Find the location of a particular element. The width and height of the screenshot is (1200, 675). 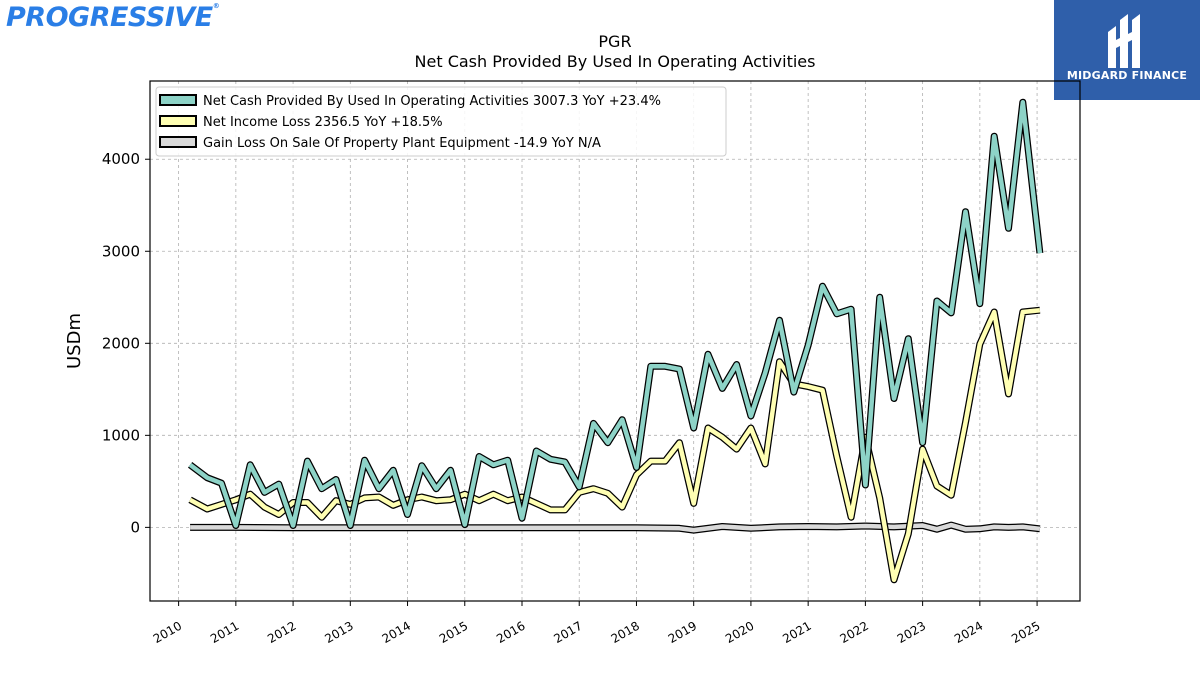

y-tick-label: 2000 is located at coordinates (121, 343).